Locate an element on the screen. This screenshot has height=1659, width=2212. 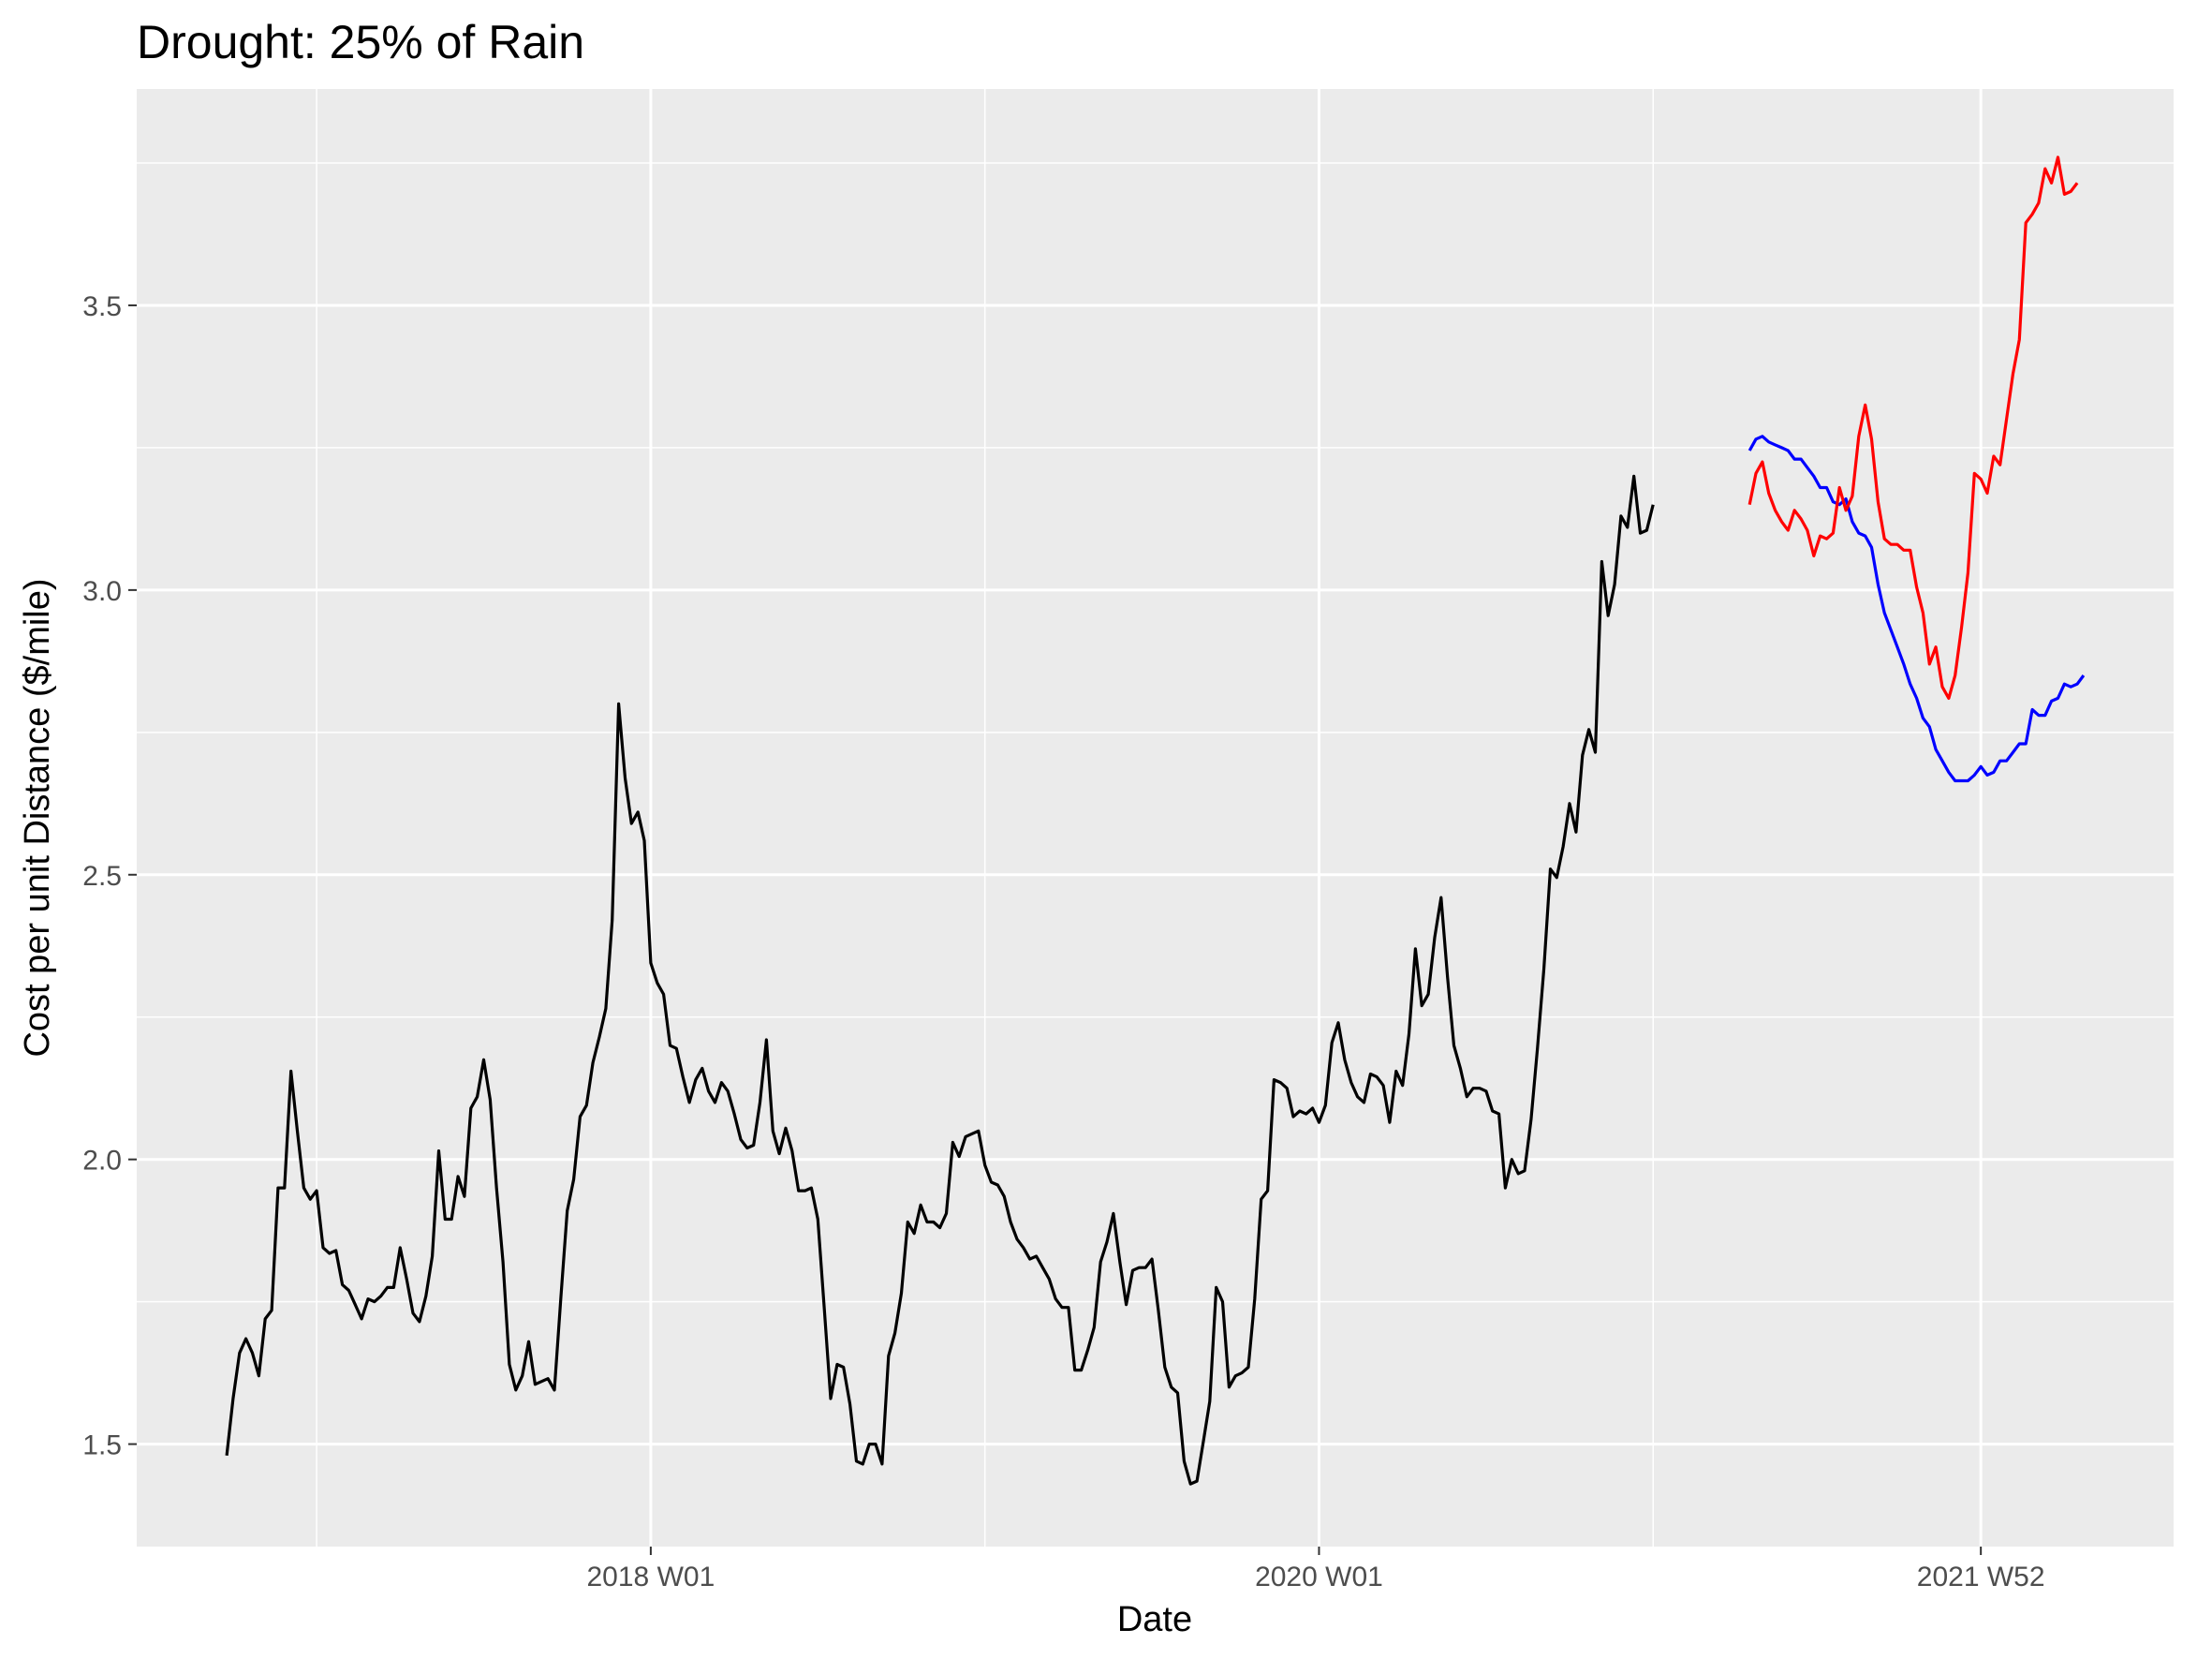
y-tick-label: 3.5 is located at coordinates (102, 307).